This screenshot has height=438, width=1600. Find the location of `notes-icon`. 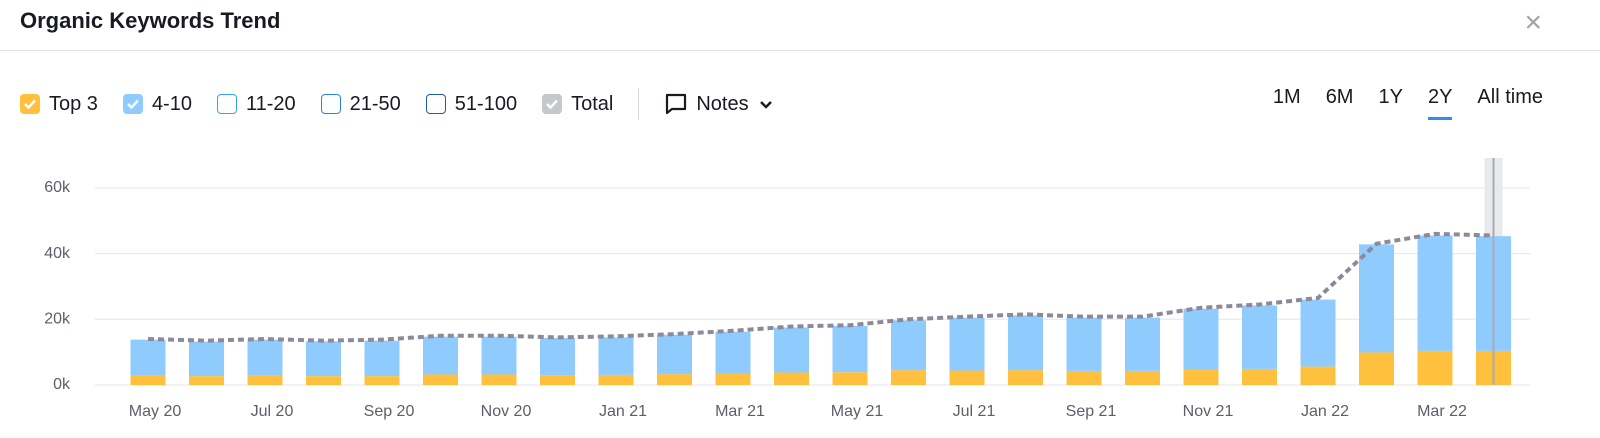

notes-icon is located at coordinates (676, 104).